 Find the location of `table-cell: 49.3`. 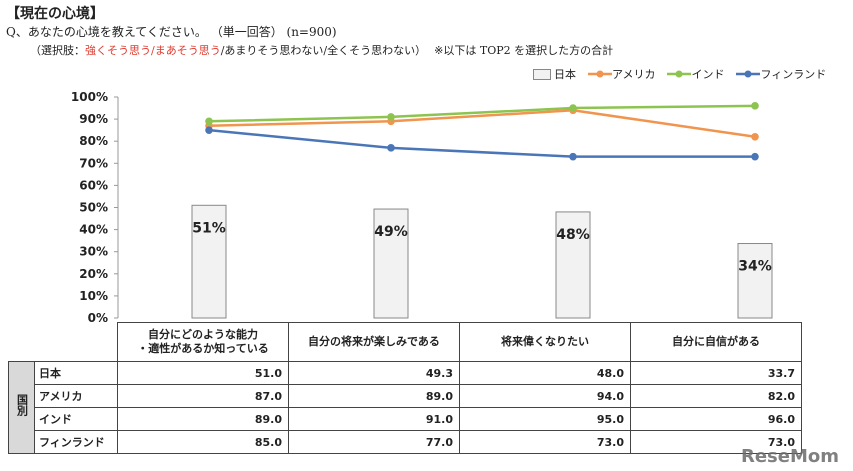

table-cell: 49.3 is located at coordinates (374, 373).